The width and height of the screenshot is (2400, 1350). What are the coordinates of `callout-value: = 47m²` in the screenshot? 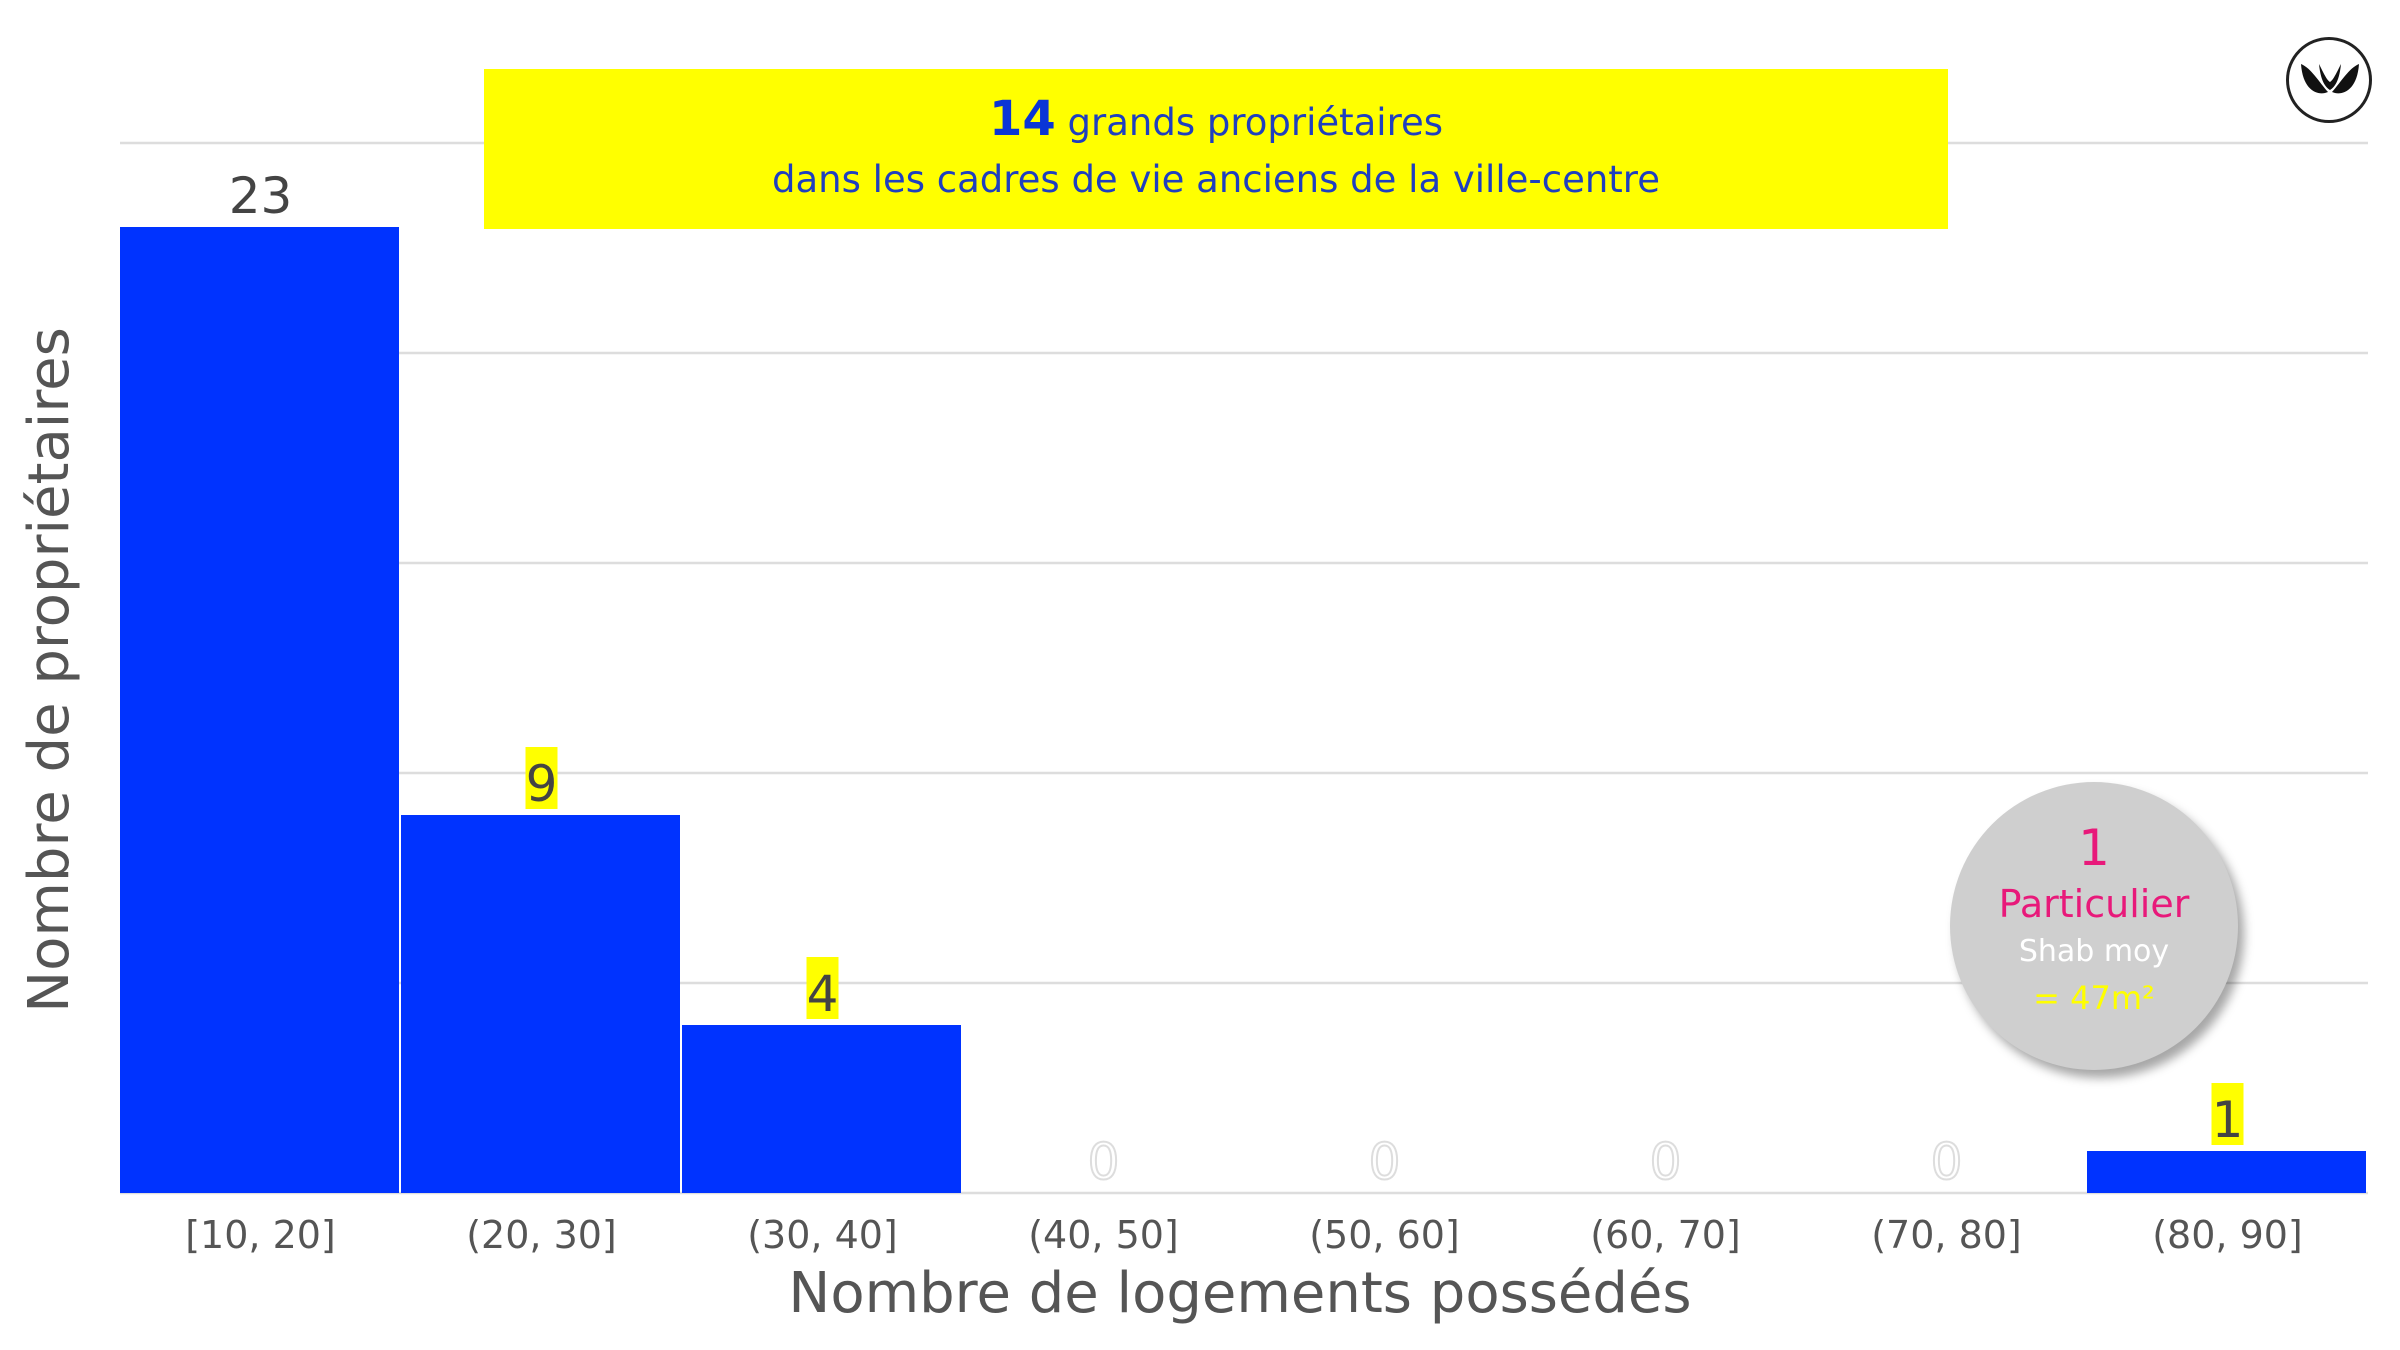 It's located at (2094, 998).